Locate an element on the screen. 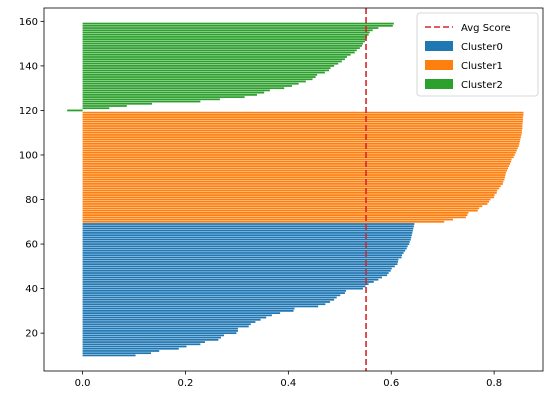 This screenshot has width=551, height=411. legend-swatch-cluster2 is located at coordinates (439, 84).